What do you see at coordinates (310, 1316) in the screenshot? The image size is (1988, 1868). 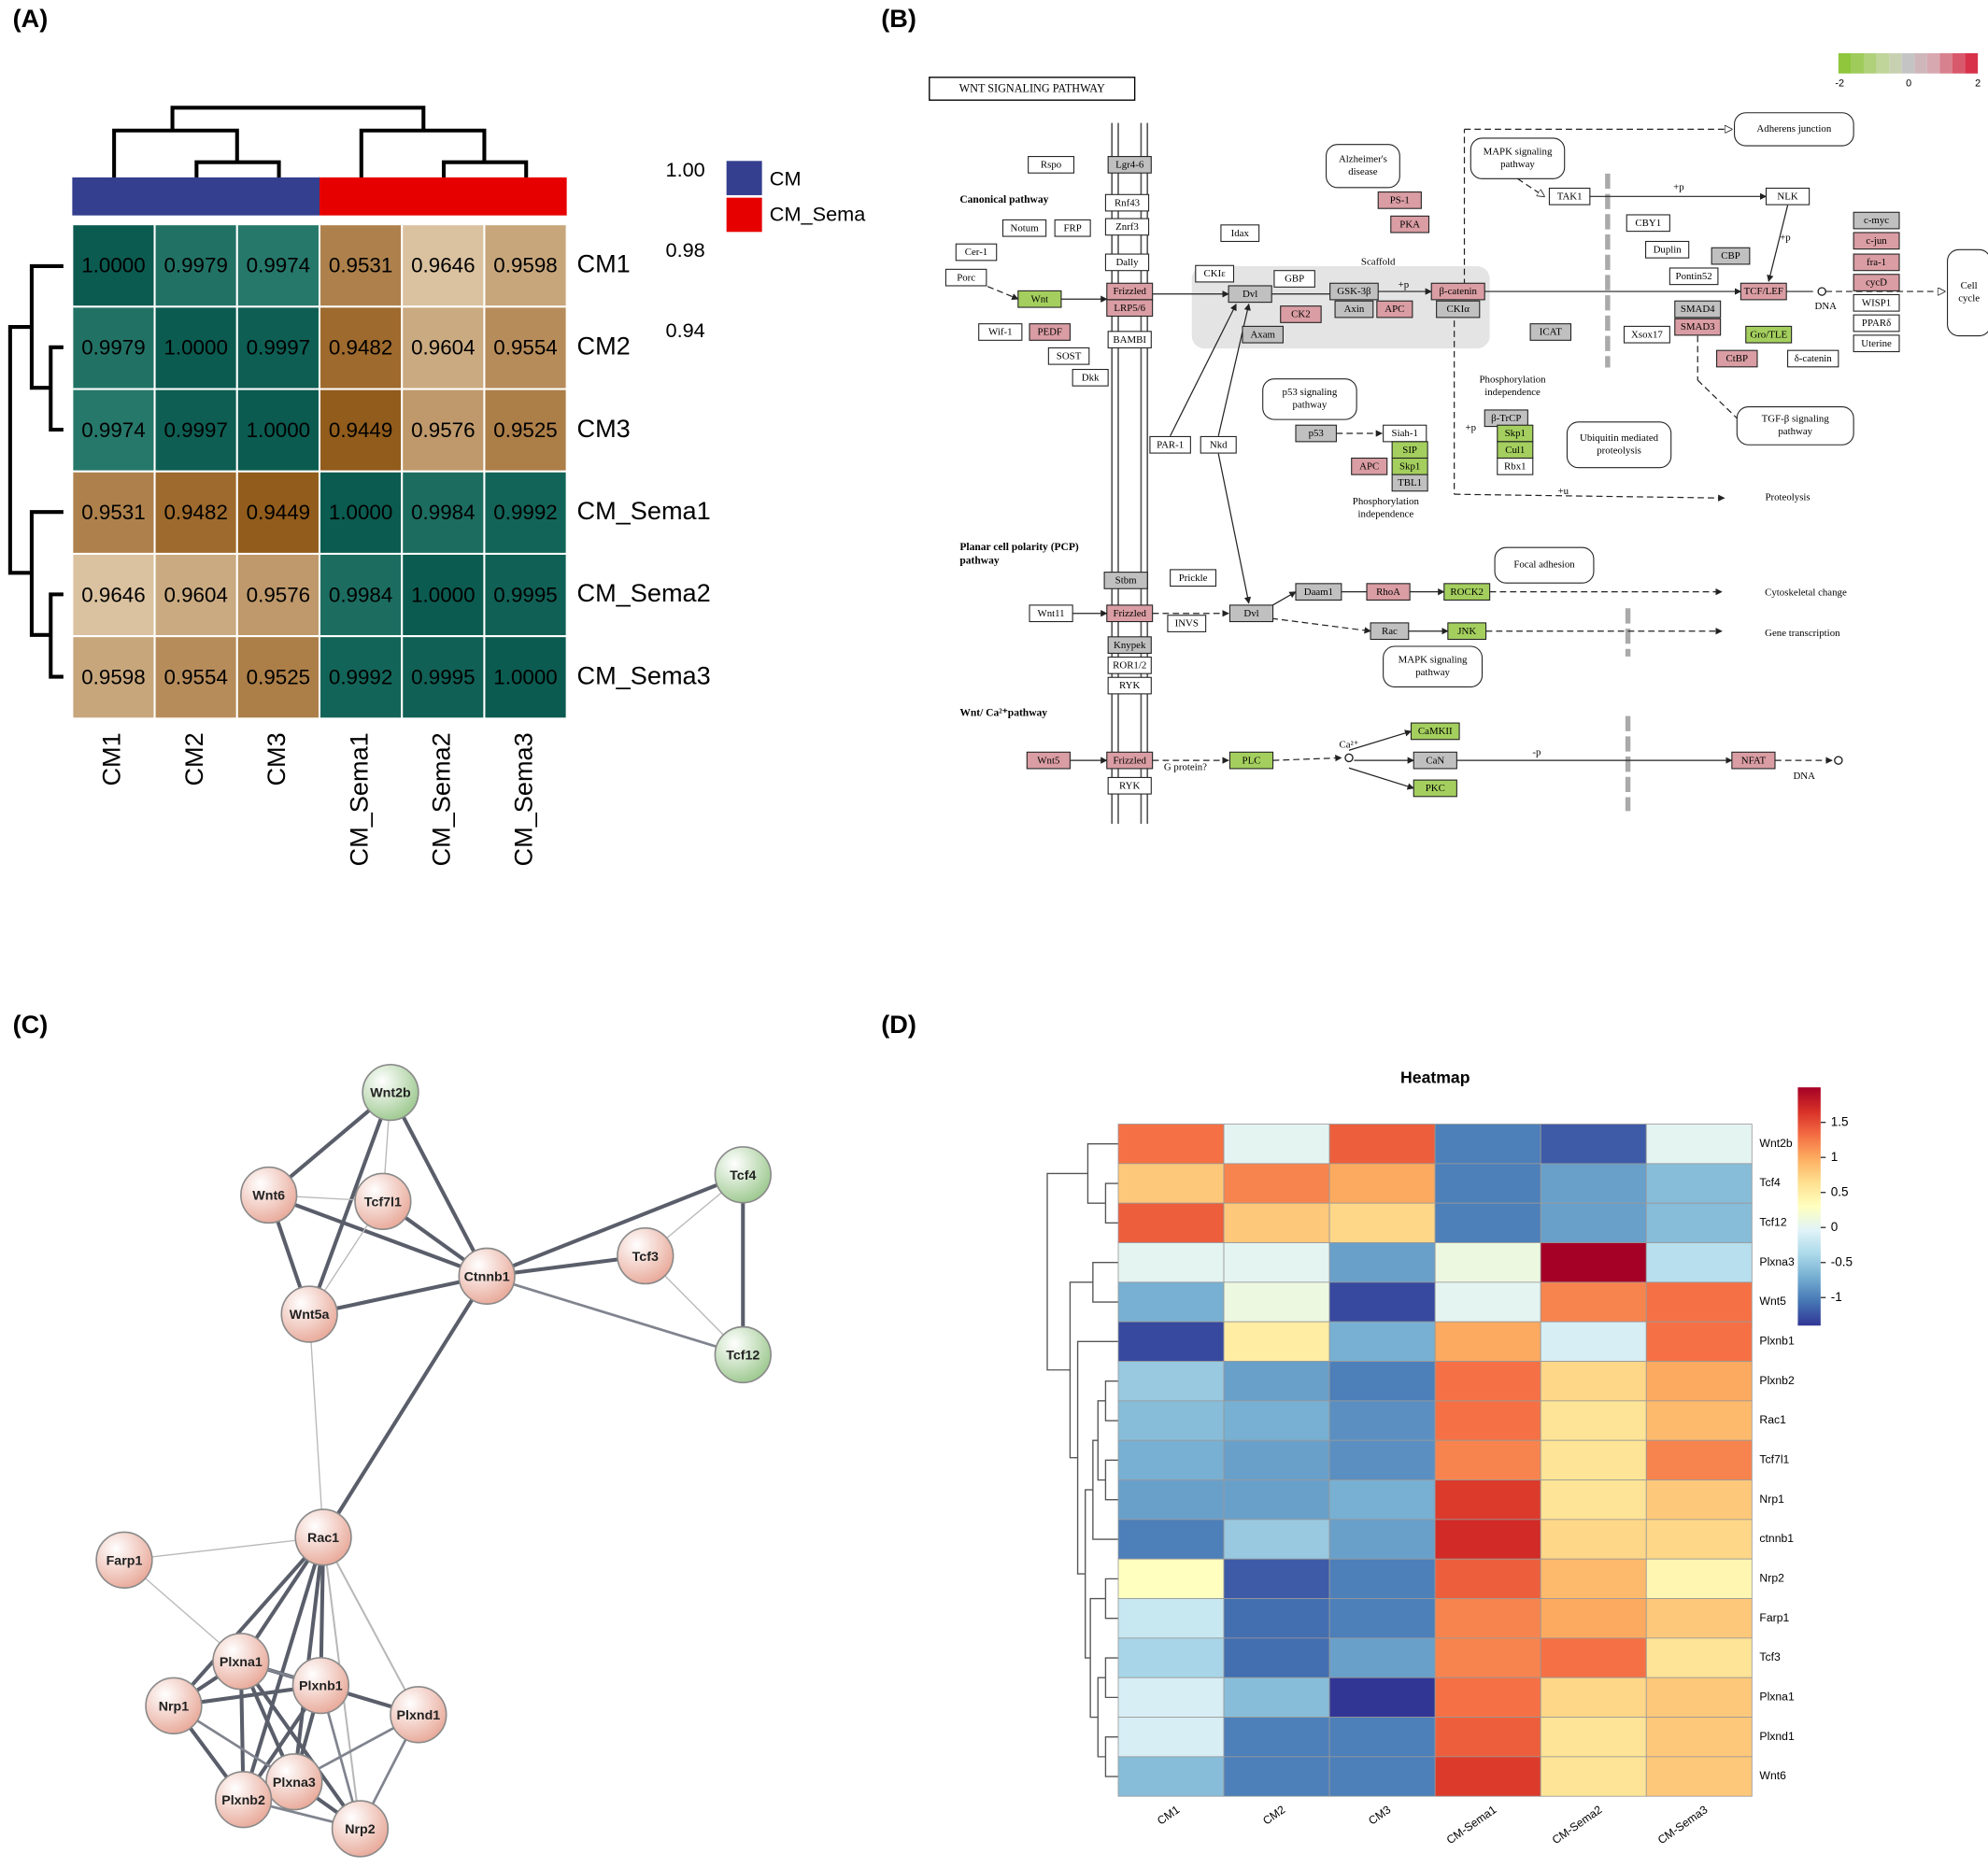 I see `protein-label: Wnt5a` at bounding box center [310, 1316].